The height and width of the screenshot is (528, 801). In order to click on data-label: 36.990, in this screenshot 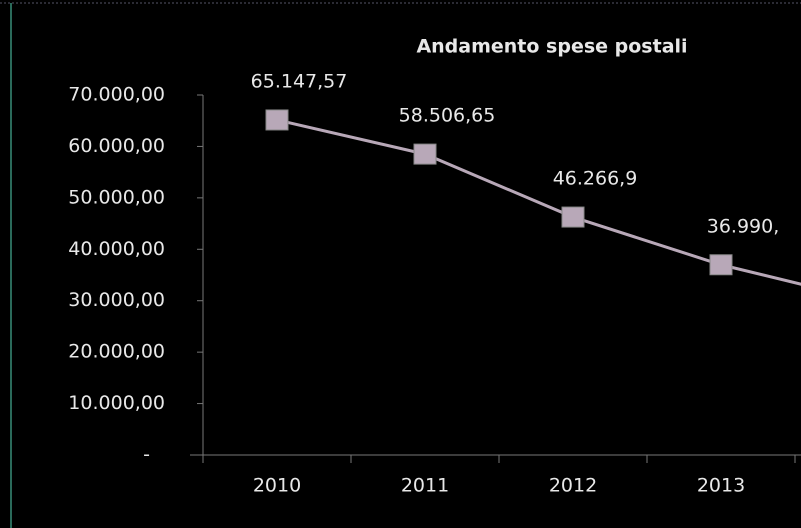, I will do `click(743, 226)`.